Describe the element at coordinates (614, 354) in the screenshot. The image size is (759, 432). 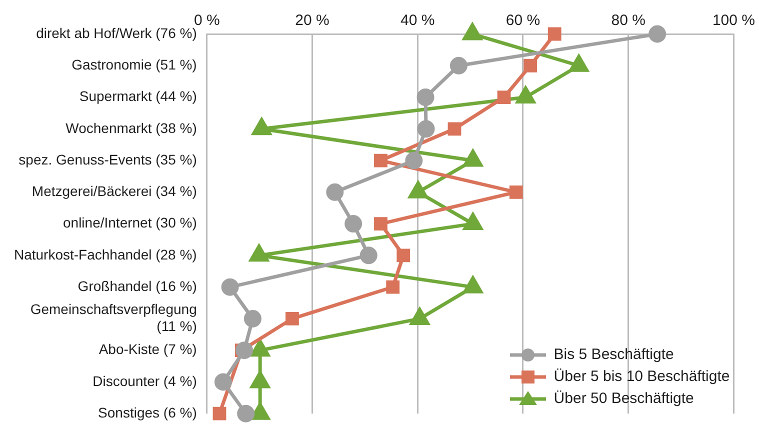
I see `legend-label: Bis 5 Beschäftigte` at that location.